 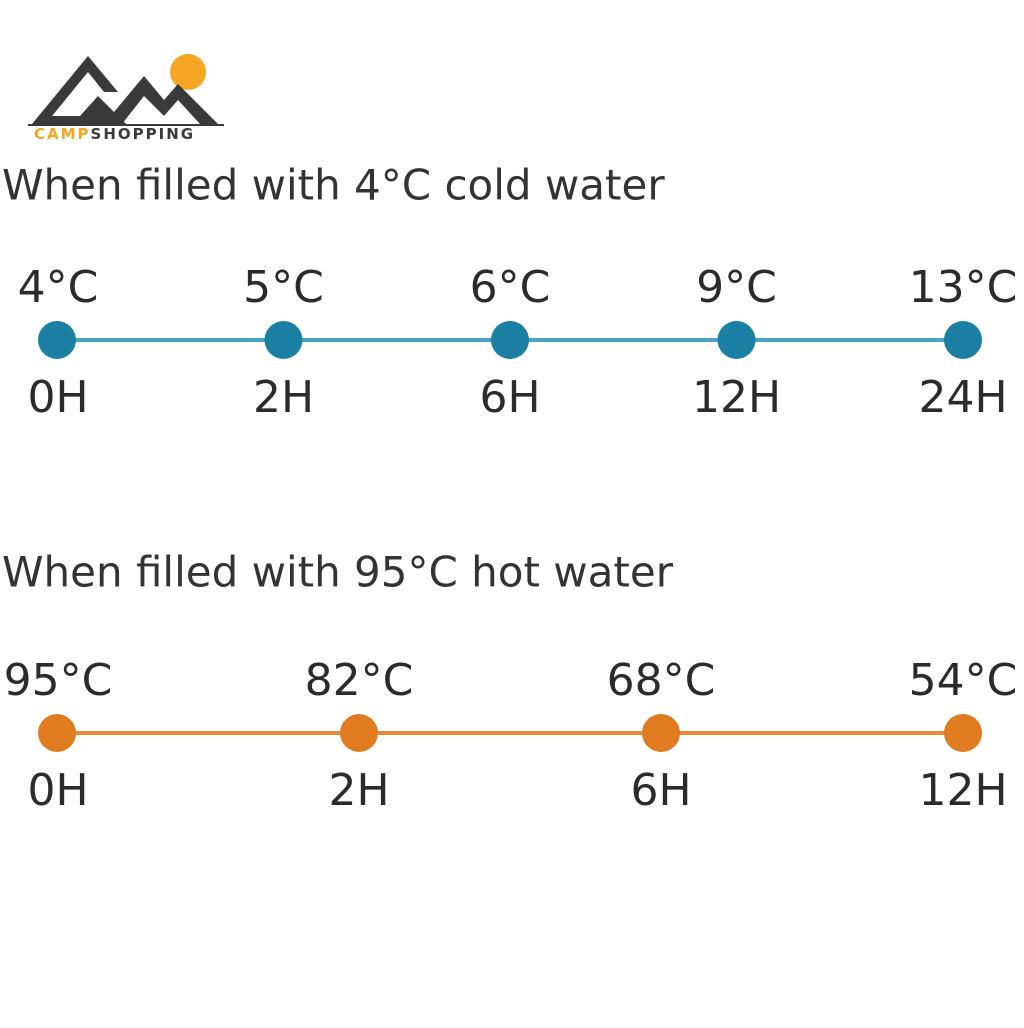 What do you see at coordinates (283, 287) in the screenshot?
I see `temperature-label: 5°C` at bounding box center [283, 287].